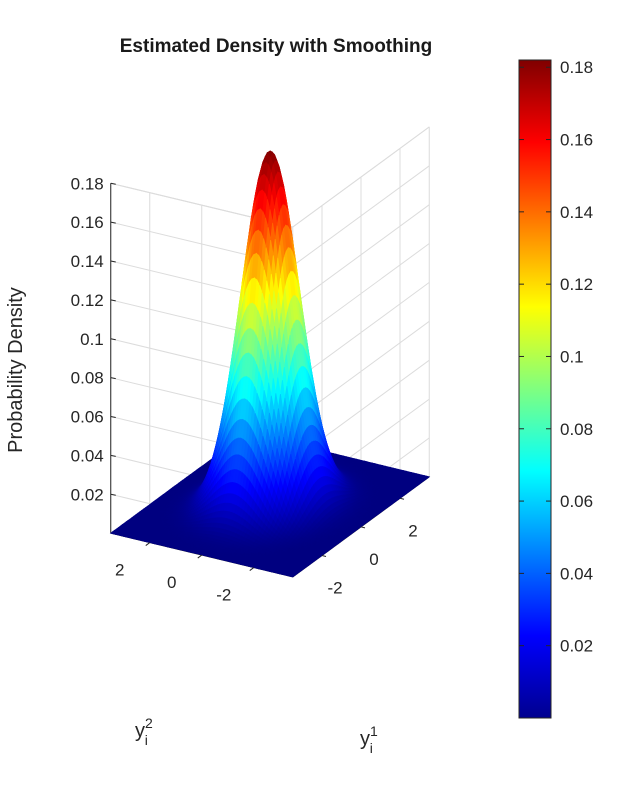  I want to click on y-axis-ticks: -2 0 2, so click(185, 573).